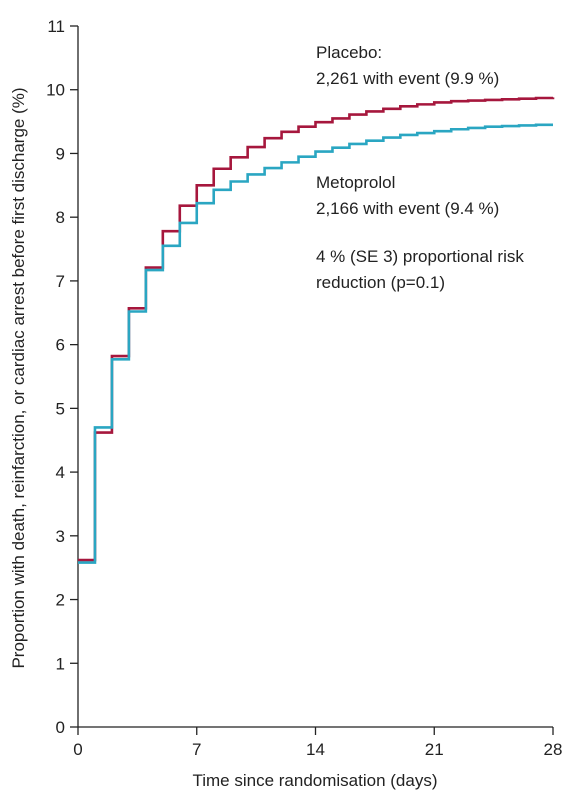 The width and height of the screenshot is (579, 796). Describe the element at coordinates (380, 282) in the screenshot. I see `risk-reduction-annotation-line2: reduction (p=0.1)` at that location.